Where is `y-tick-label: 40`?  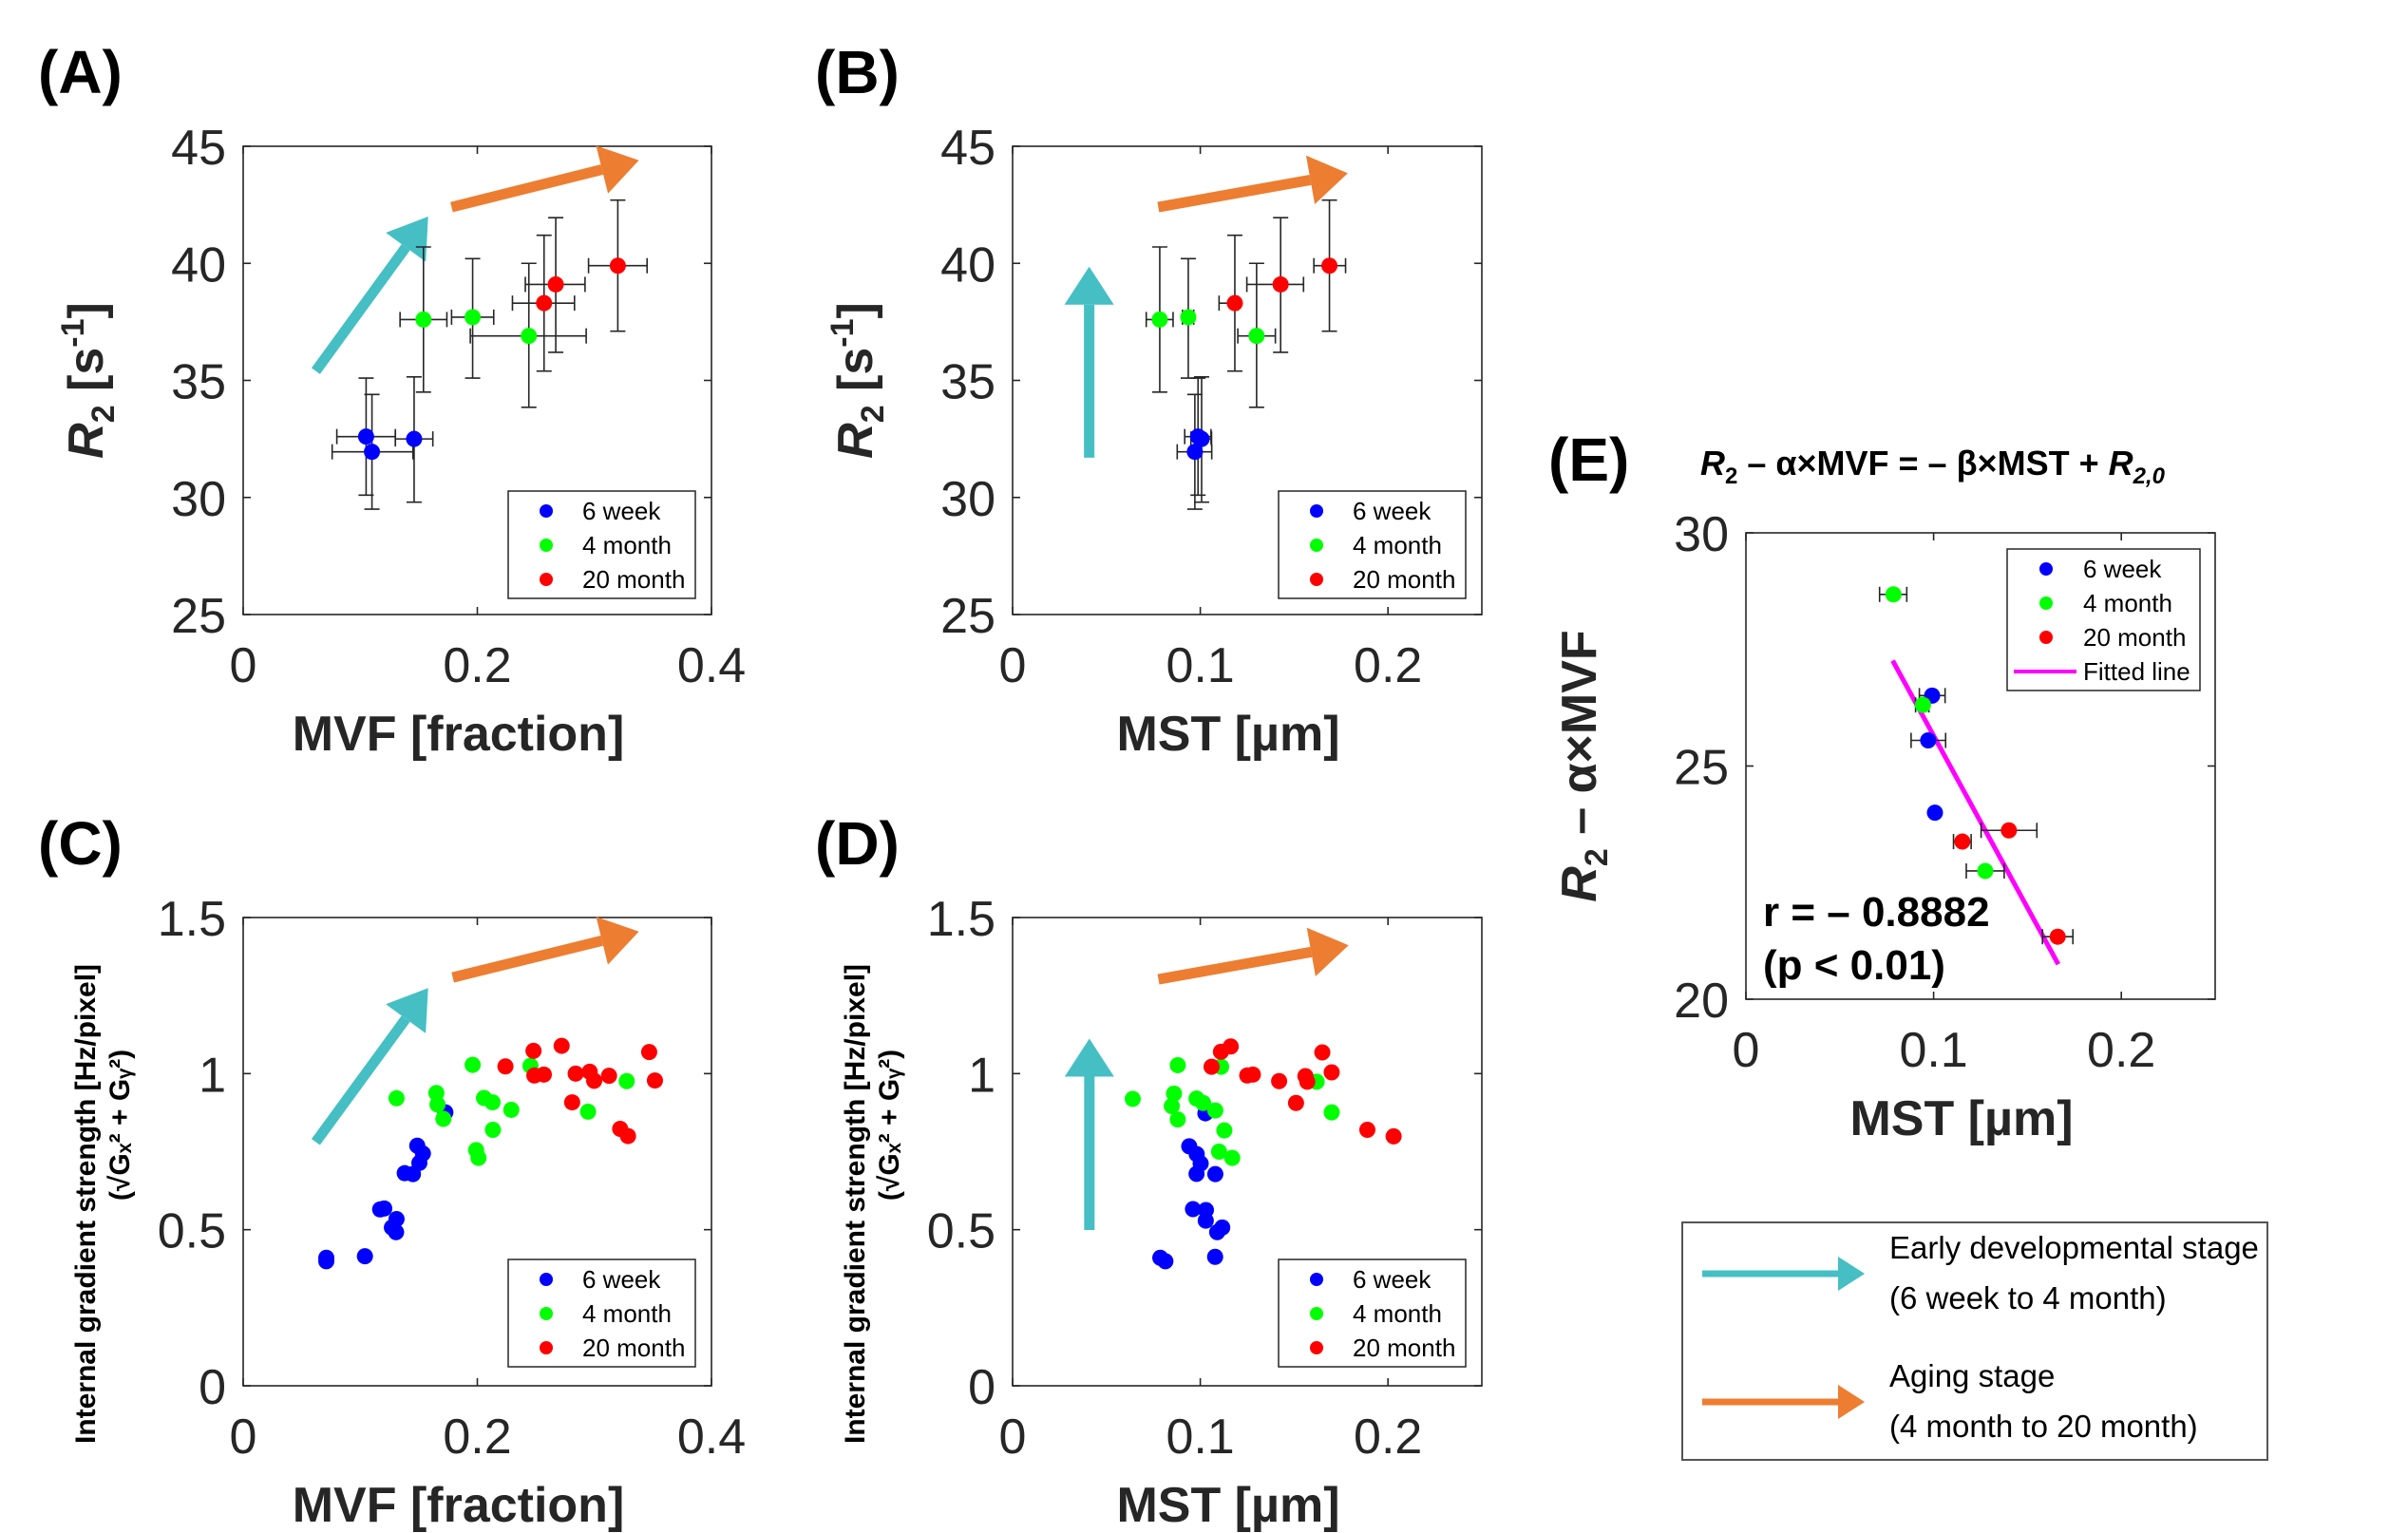
y-tick-label: 40 is located at coordinates (967, 265).